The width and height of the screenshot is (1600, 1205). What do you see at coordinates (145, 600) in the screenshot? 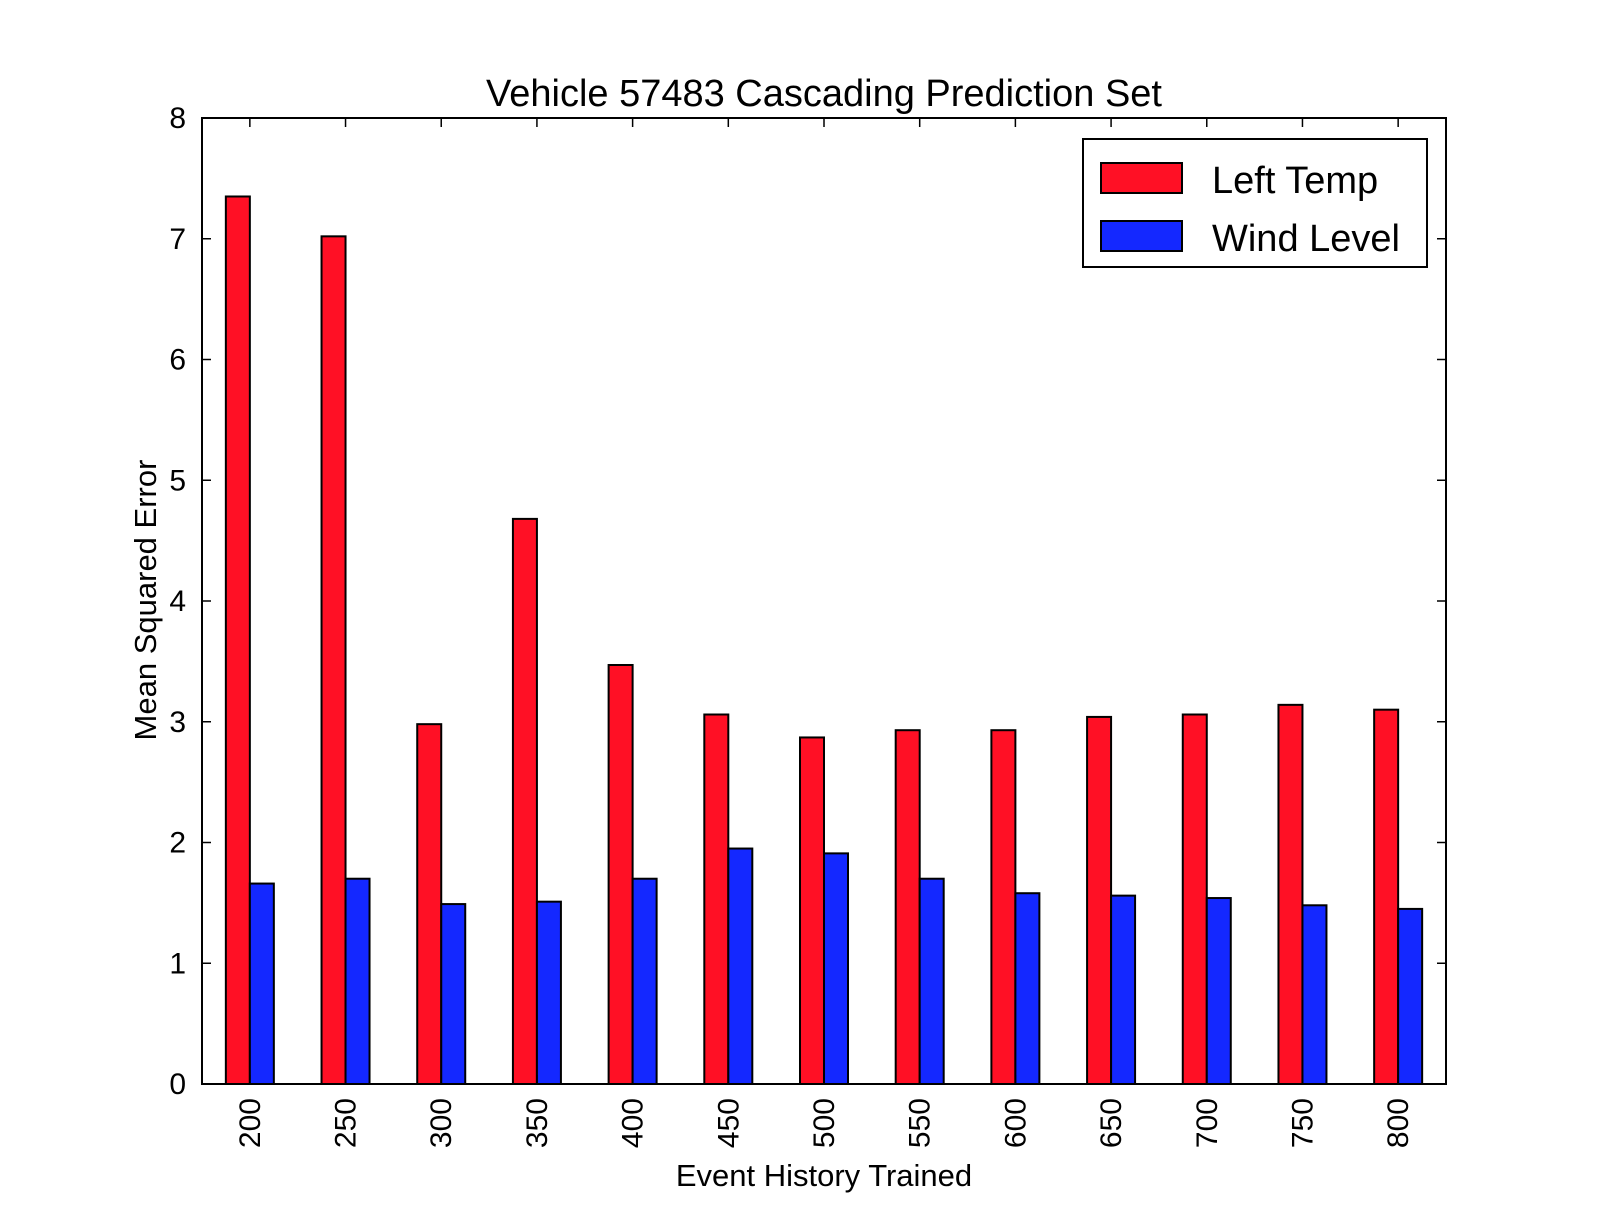
I see `y-axis-label: Mean Squared Error` at bounding box center [145, 600].